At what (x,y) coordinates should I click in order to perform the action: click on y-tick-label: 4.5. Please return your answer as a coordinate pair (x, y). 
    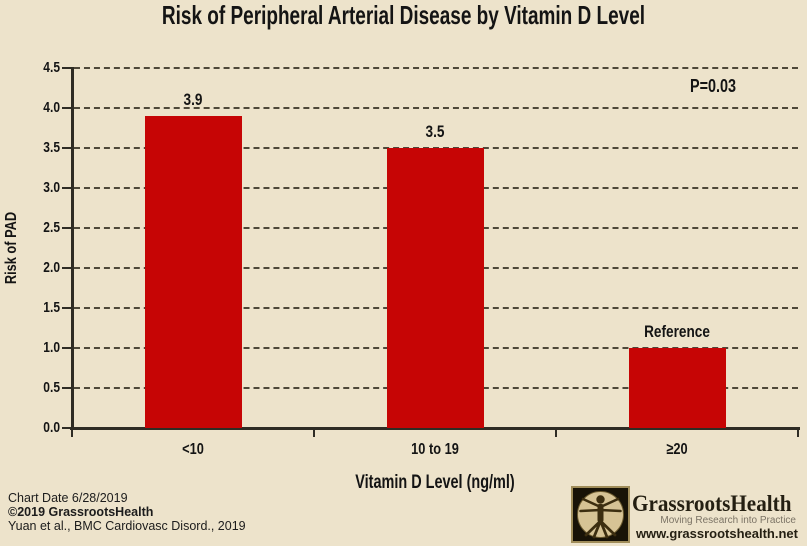
    Looking at the image, I should click on (51, 67).